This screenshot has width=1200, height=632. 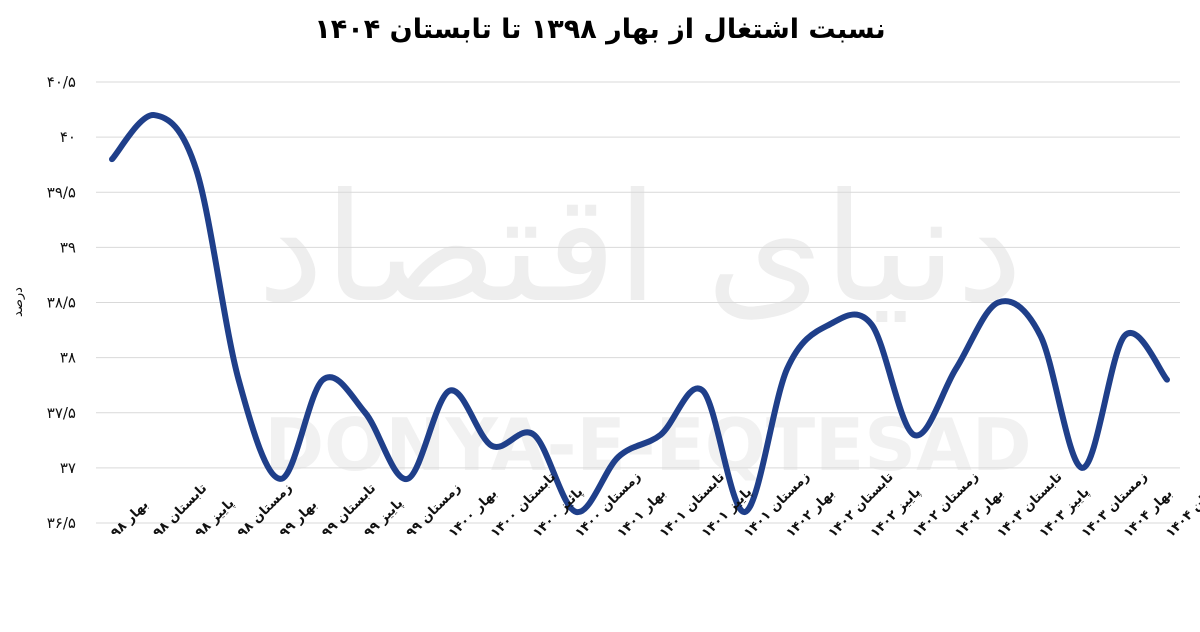 What do you see at coordinates (68, 137) in the screenshot?
I see `y-tick-label: ۴۰` at bounding box center [68, 137].